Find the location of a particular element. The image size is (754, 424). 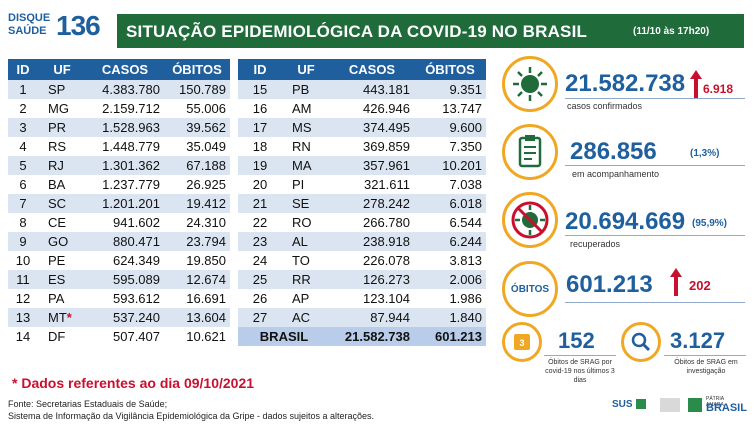

cell-uf: RO is located at coordinates (306, 222).